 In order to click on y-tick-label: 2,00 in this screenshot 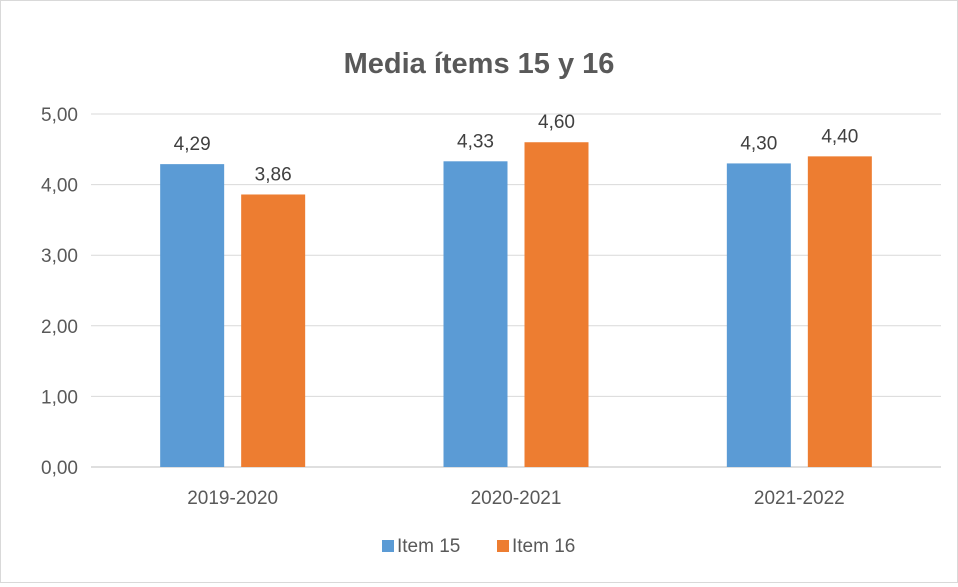, I will do `click(59, 327)`.